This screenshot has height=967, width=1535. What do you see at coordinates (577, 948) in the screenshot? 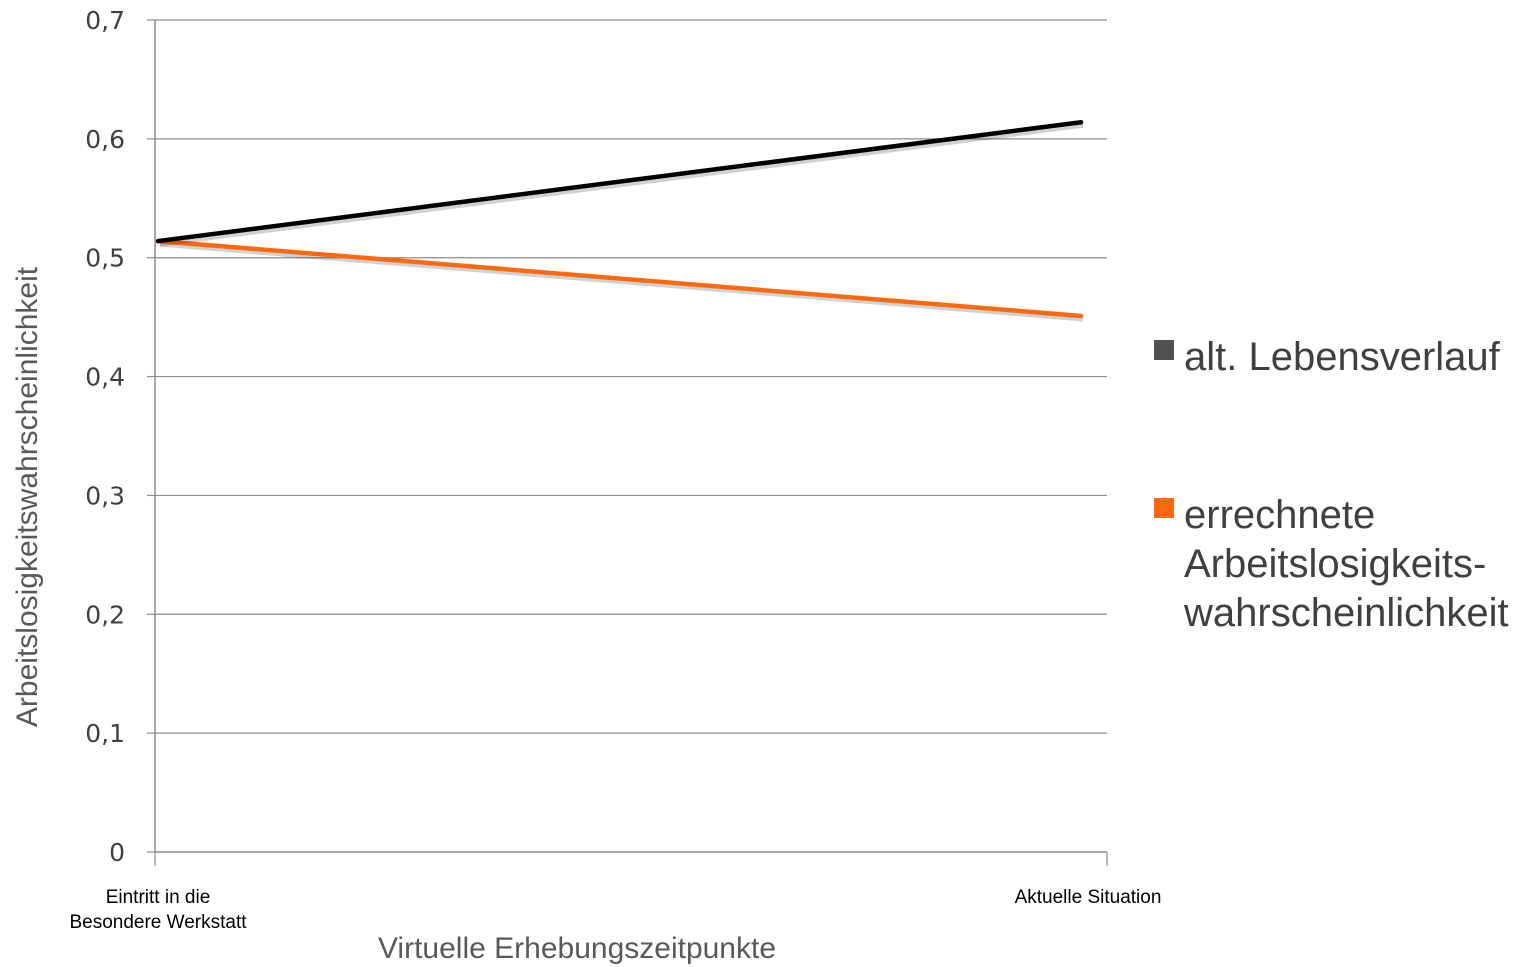
I see `x-axis-title: Virtuelle Erhebungszeitpunkte` at bounding box center [577, 948].